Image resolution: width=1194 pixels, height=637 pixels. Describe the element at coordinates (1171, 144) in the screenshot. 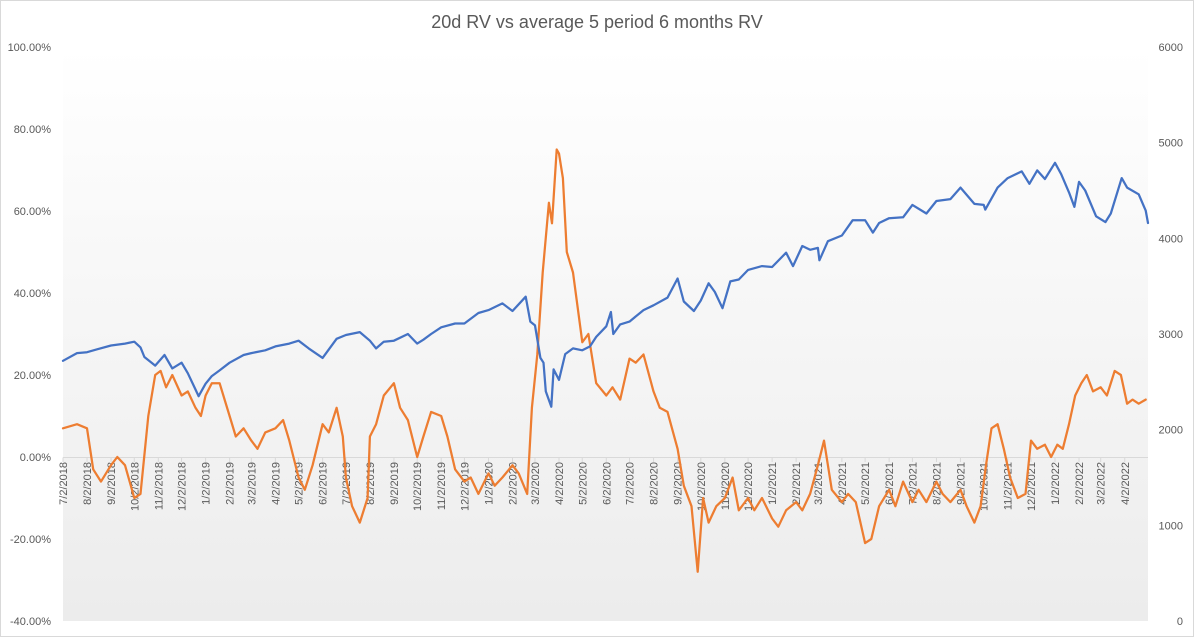

I see `right-axis-tick: 5000` at that location.